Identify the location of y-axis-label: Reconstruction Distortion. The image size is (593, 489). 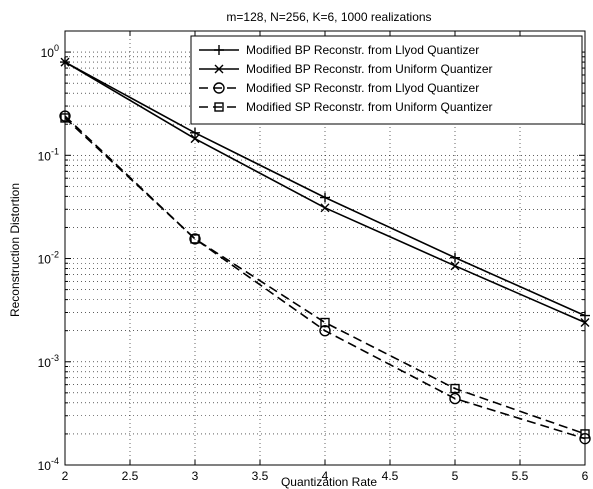
(15, 250).